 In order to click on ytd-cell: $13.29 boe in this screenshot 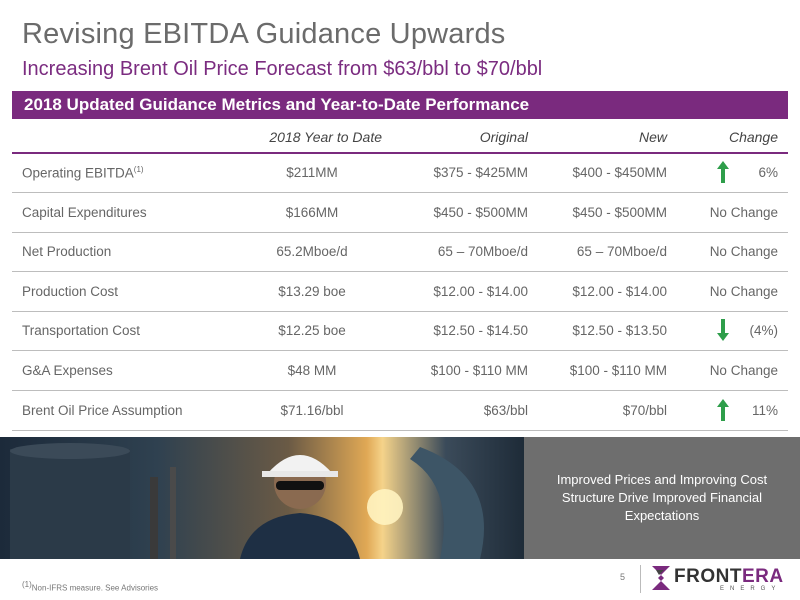, I will do `click(312, 291)`.